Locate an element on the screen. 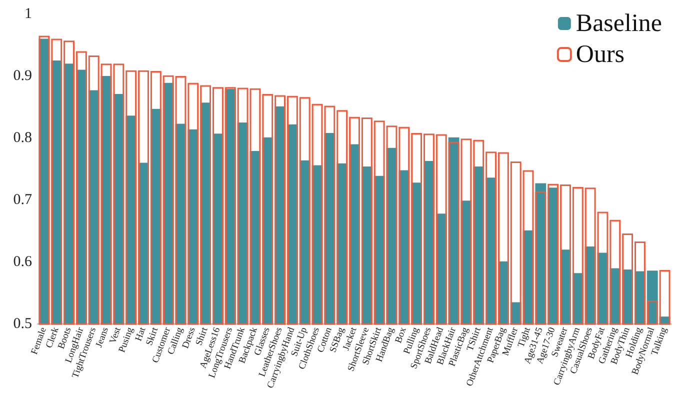 This screenshot has height=398, width=675. y-tick-label: 0.6 is located at coordinates (22, 262).